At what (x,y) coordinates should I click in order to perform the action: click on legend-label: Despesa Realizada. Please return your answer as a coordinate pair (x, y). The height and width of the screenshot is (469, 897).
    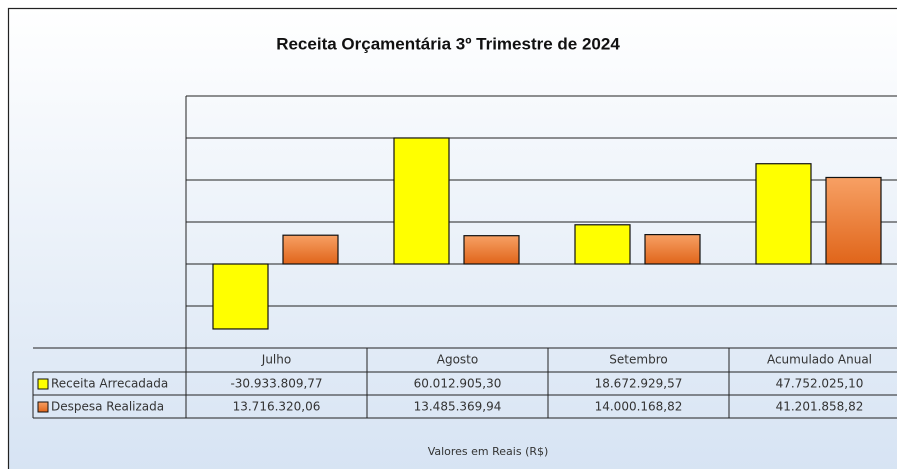
    Looking at the image, I should click on (107, 407).